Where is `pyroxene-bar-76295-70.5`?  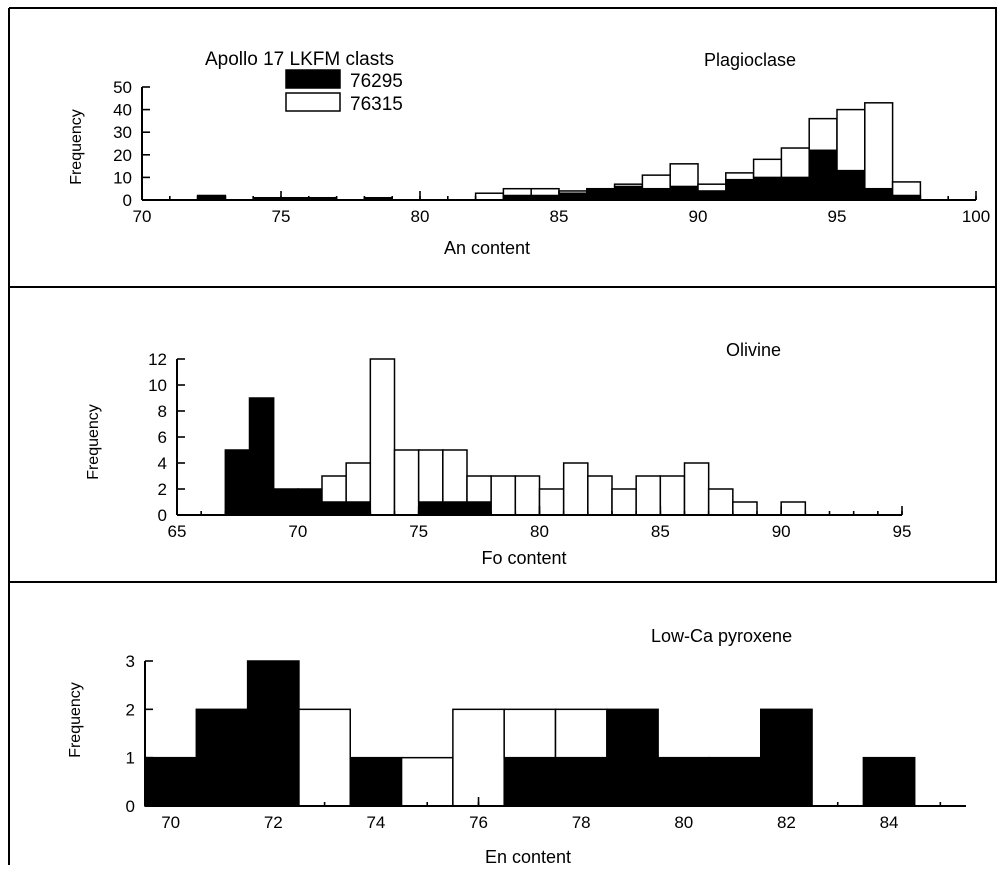 pyroxene-bar-76295-70.5 is located at coordinates (222, 757).